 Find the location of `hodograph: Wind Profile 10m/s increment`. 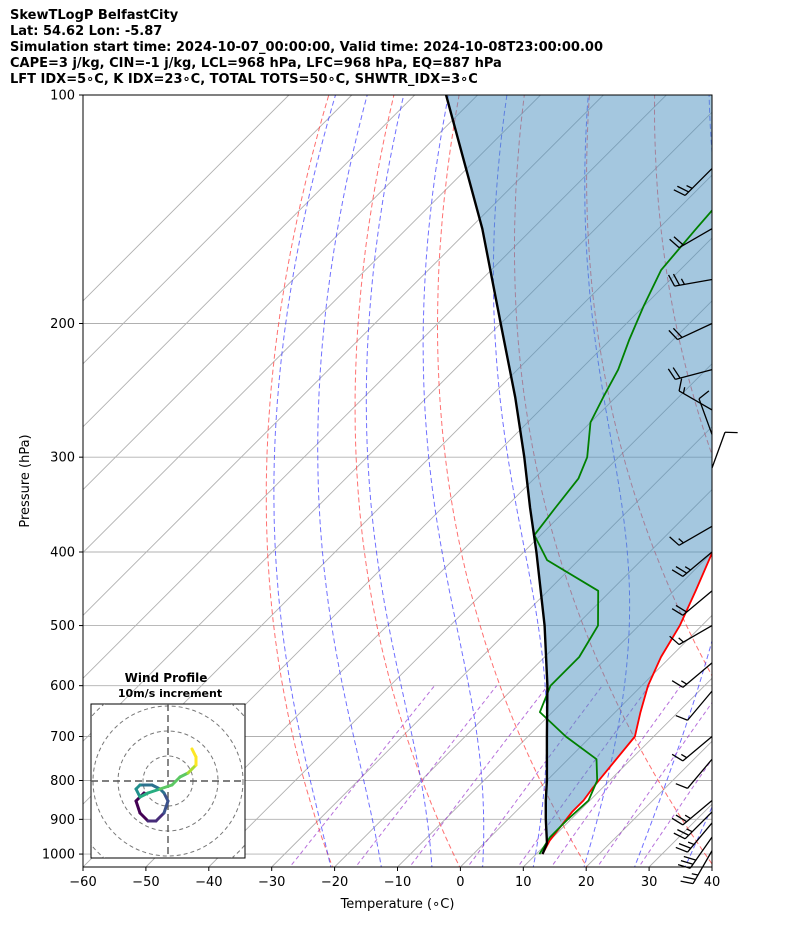

hodograph: Wind Profile 10m/s increment is located at coordinates (168, 765).